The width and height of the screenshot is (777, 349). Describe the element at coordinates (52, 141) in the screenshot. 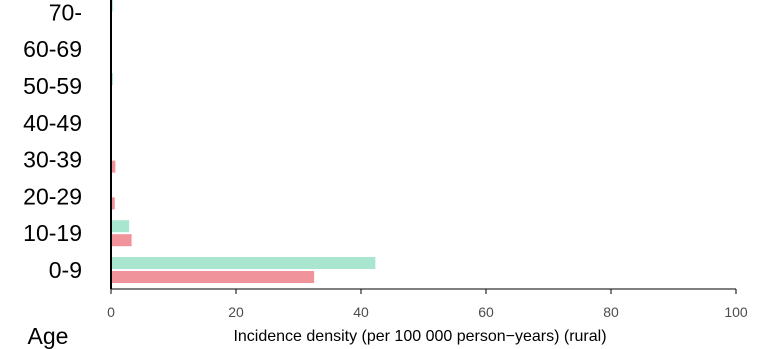

I see `age-category-labels: 0-9 10-19 20-29 30-39 40-49 50-59 60-69 70-` at that location.